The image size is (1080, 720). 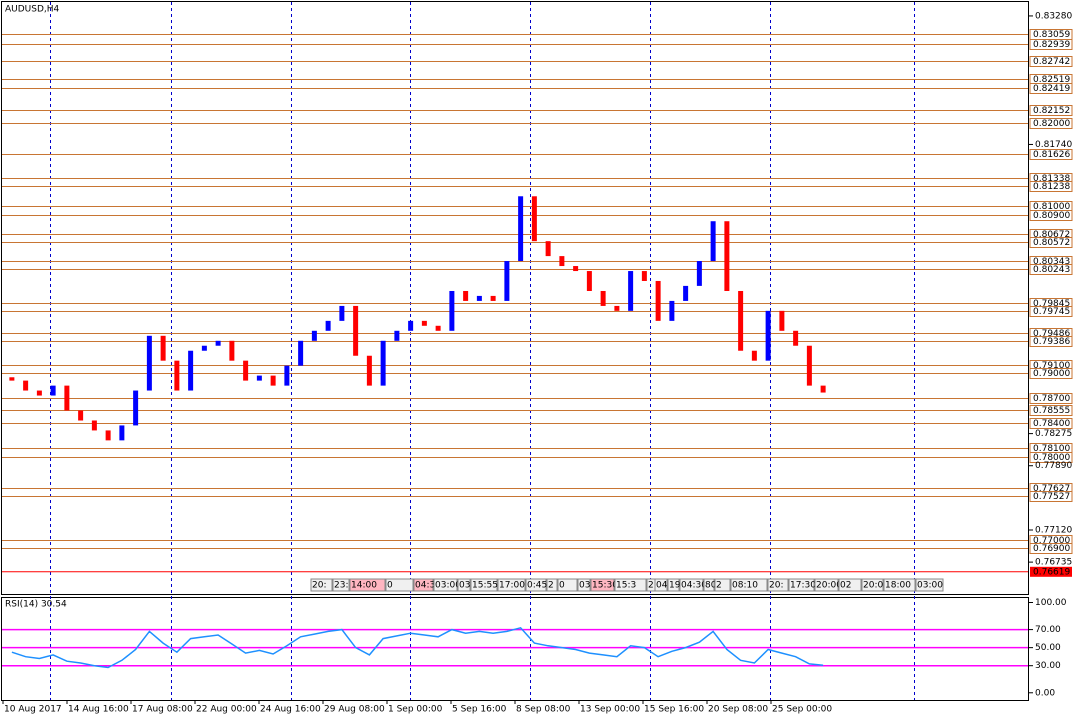 What do you see at coordinates (543, 710) in the screenshot?
I see `x-tick-label: 8 Sep 08:00` at bounding box center [543, 710].